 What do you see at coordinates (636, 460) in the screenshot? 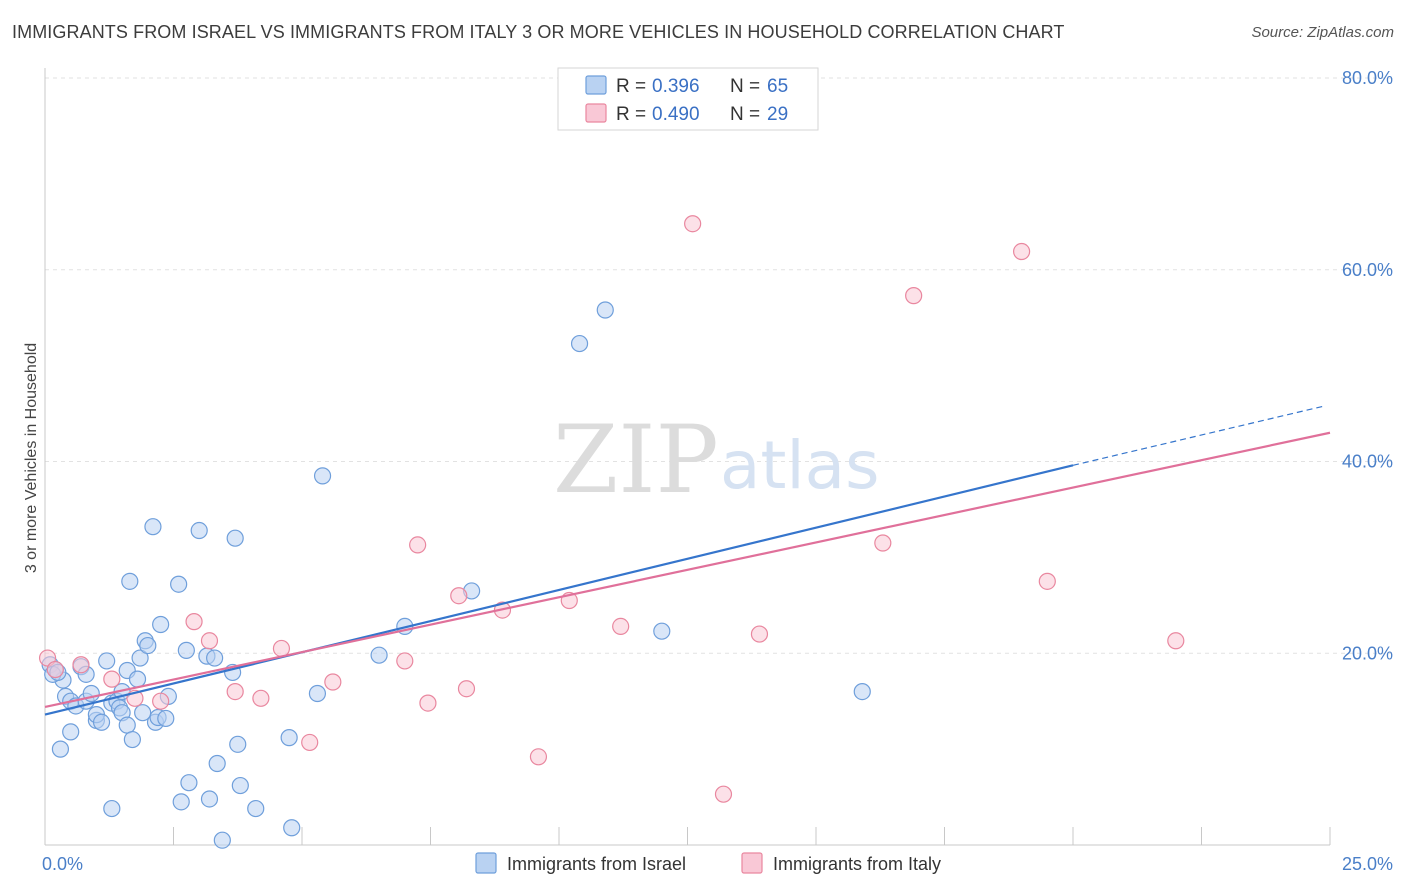
I see `watermark-zip: ZIP` at bounding box center [636, 460].